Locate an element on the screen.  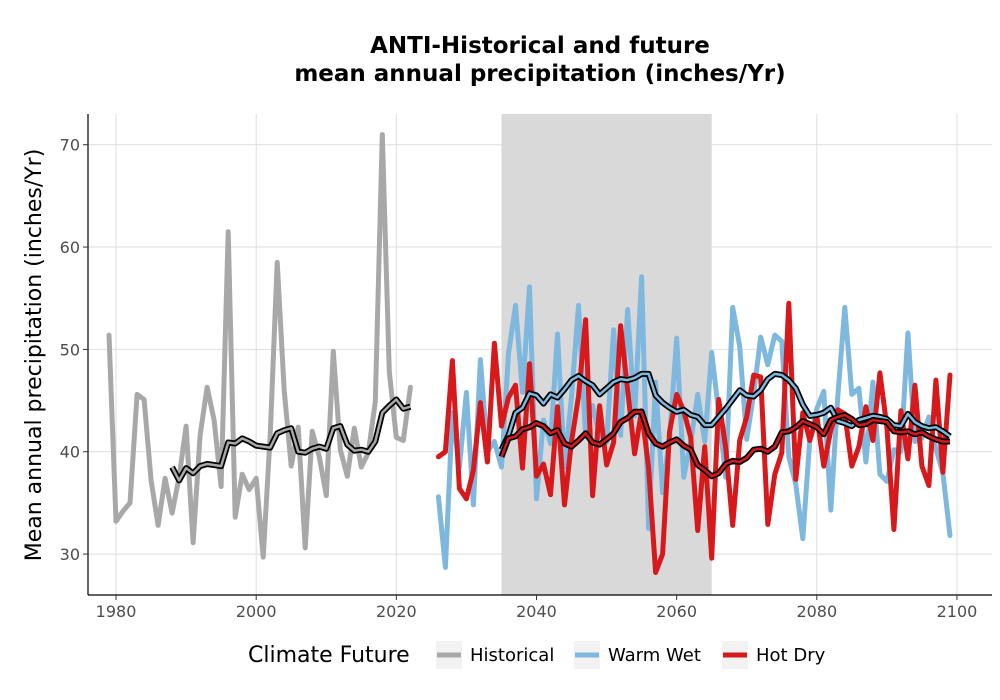
y-tick-label: 40 is located at coordinates (70, 452).